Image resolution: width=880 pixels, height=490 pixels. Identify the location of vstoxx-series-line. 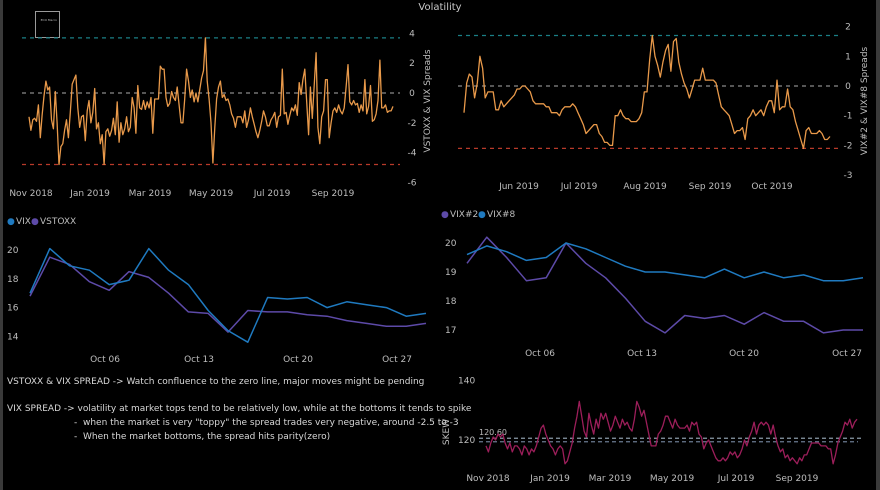
(228, 294).